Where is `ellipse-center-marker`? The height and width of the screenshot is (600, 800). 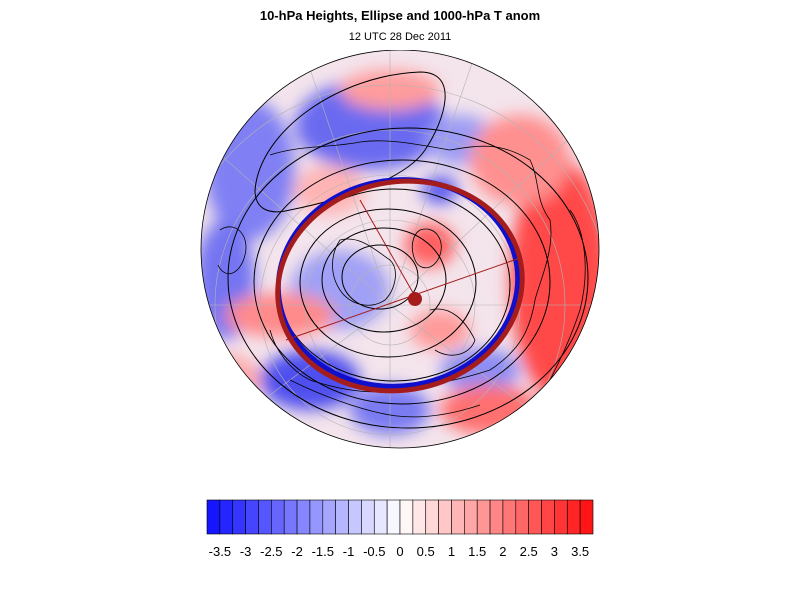
ellipse-center-marker is located at coordinates (415, 299).